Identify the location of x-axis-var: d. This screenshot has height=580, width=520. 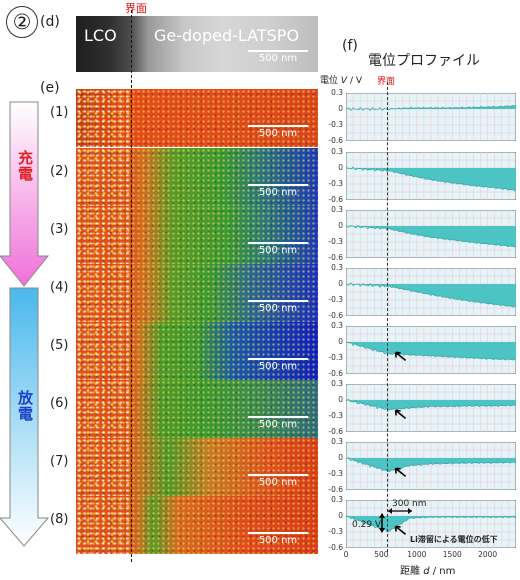
(426, 571).